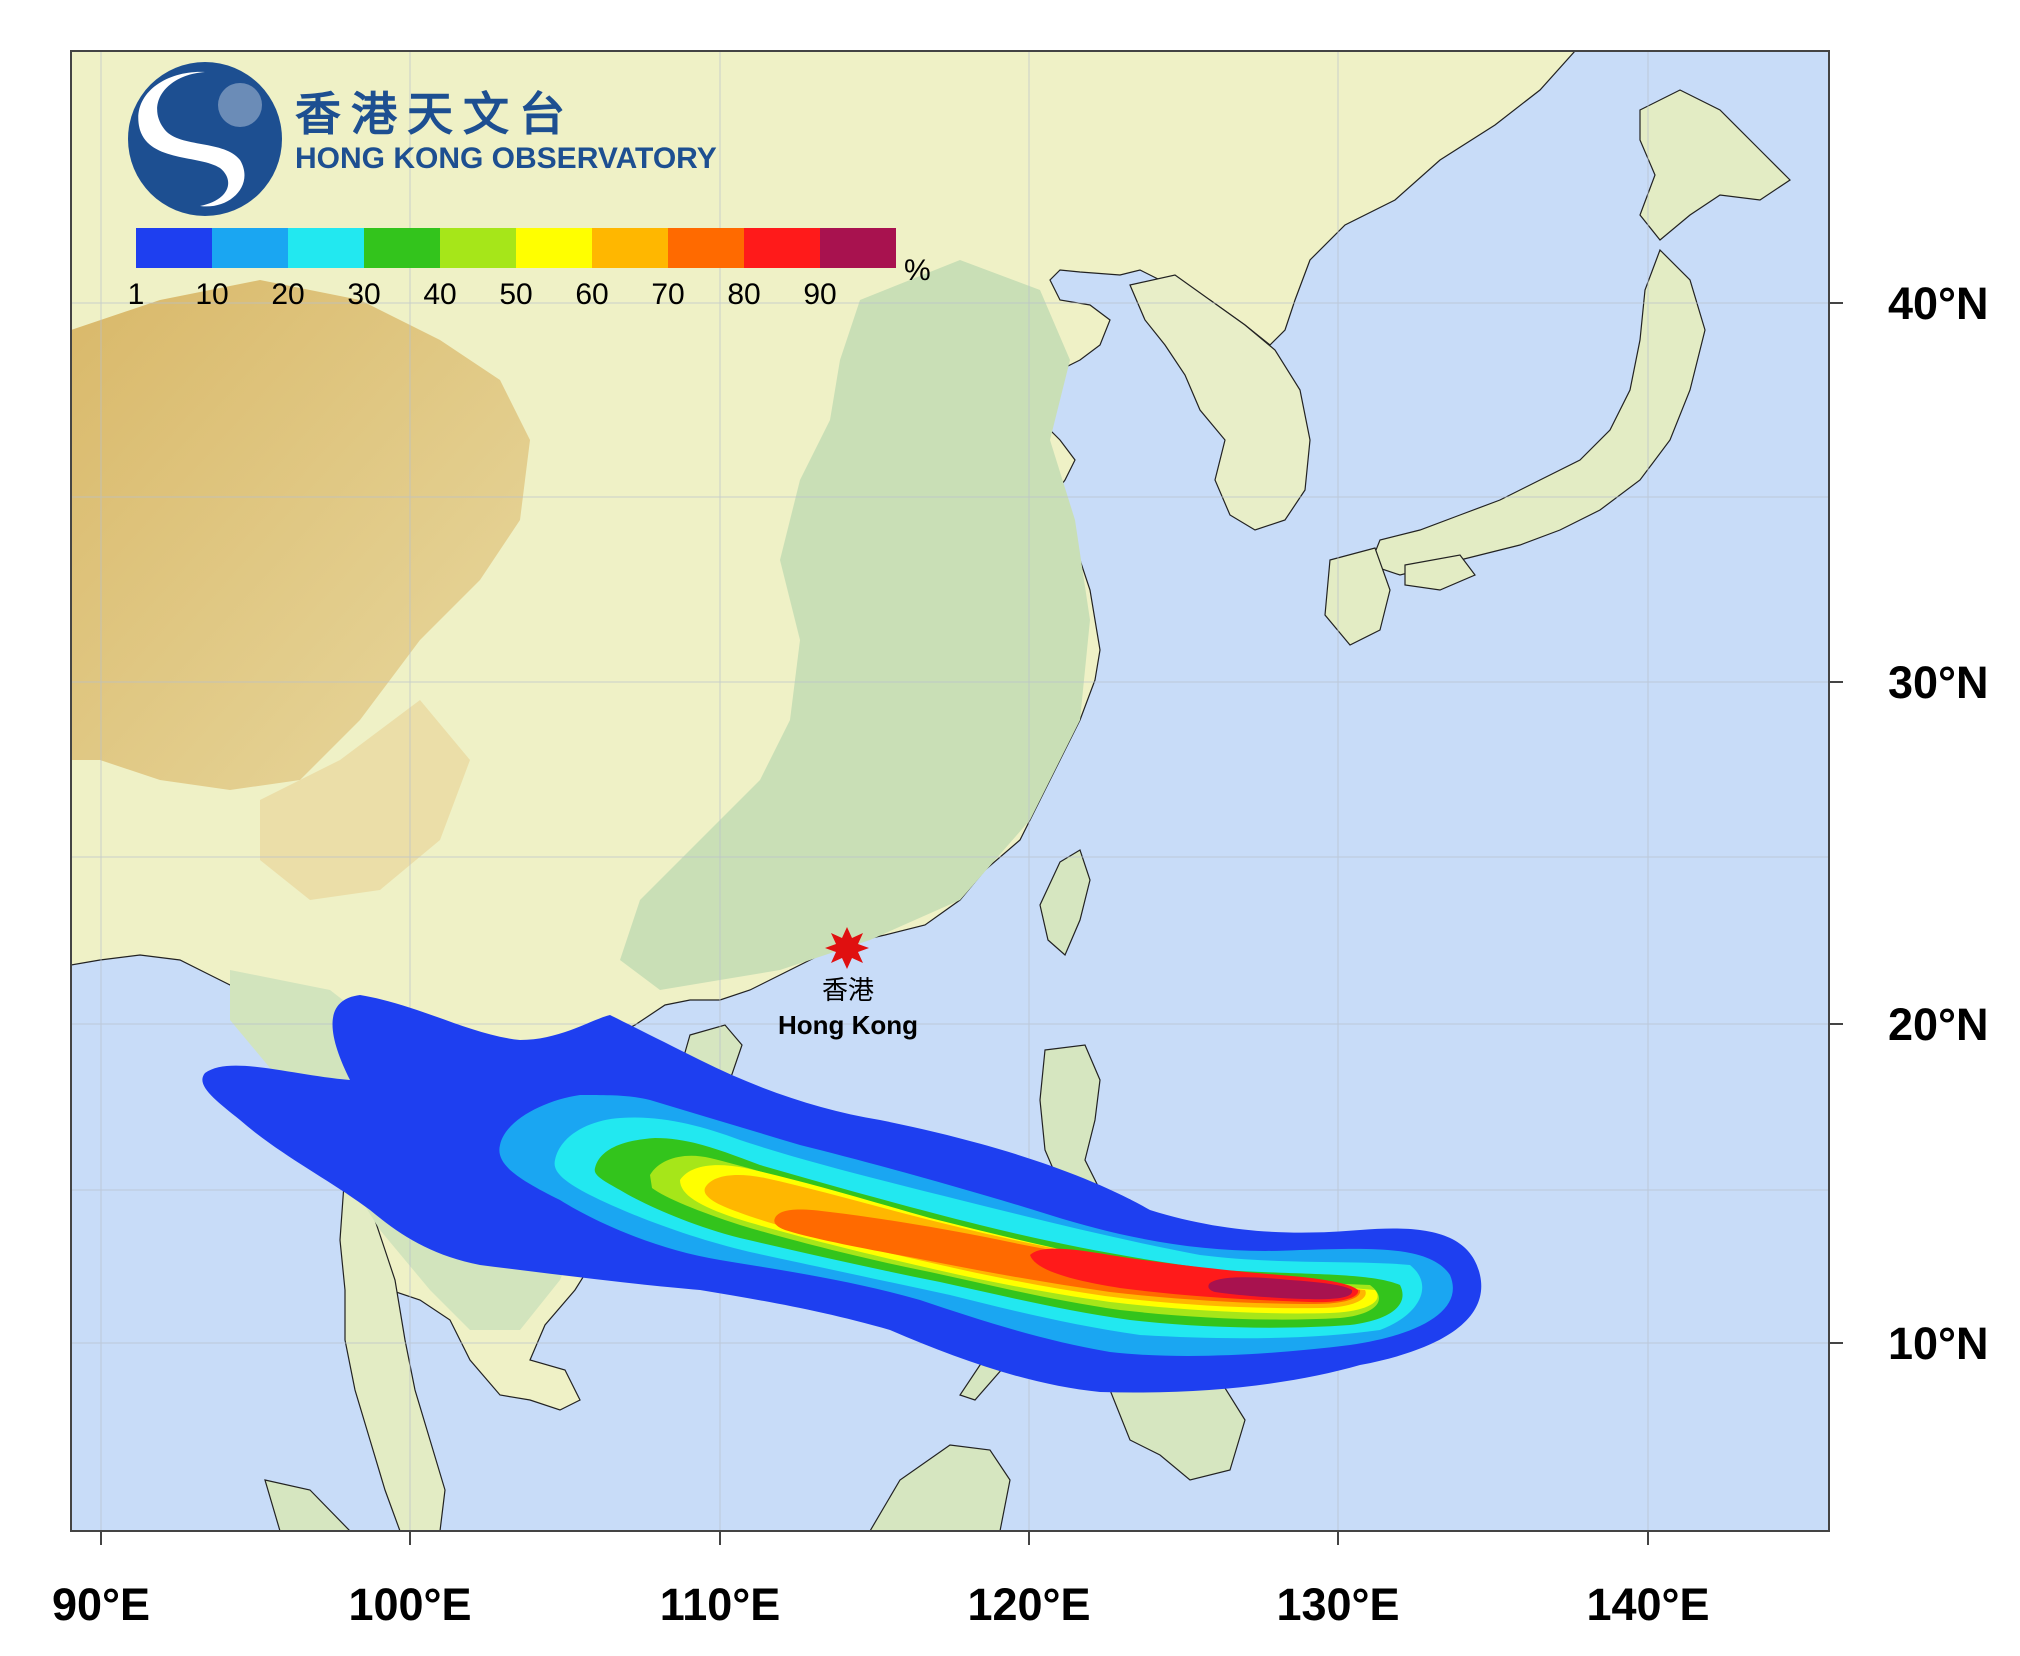 This screenshot has height=1656, width=2020. I want to click on longitude-labels: 90°E 100°E 110°E 120°E 130°E 140°E, so click(881, 1604).